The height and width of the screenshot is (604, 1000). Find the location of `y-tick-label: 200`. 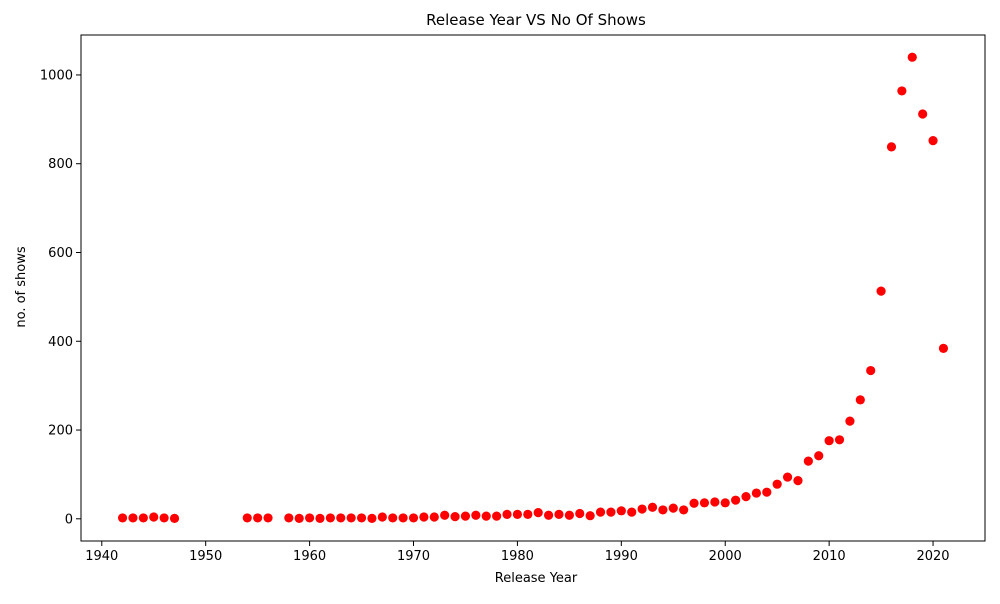

y-tick-label: 200 is located at coordinates (60, 431).